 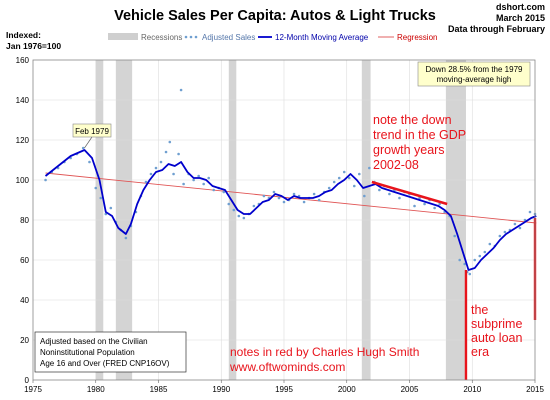 I want to click on x-axis: 1975 1980 1985 1990 1995 2000 2005 2010 2015, so click(x=284, y=387).